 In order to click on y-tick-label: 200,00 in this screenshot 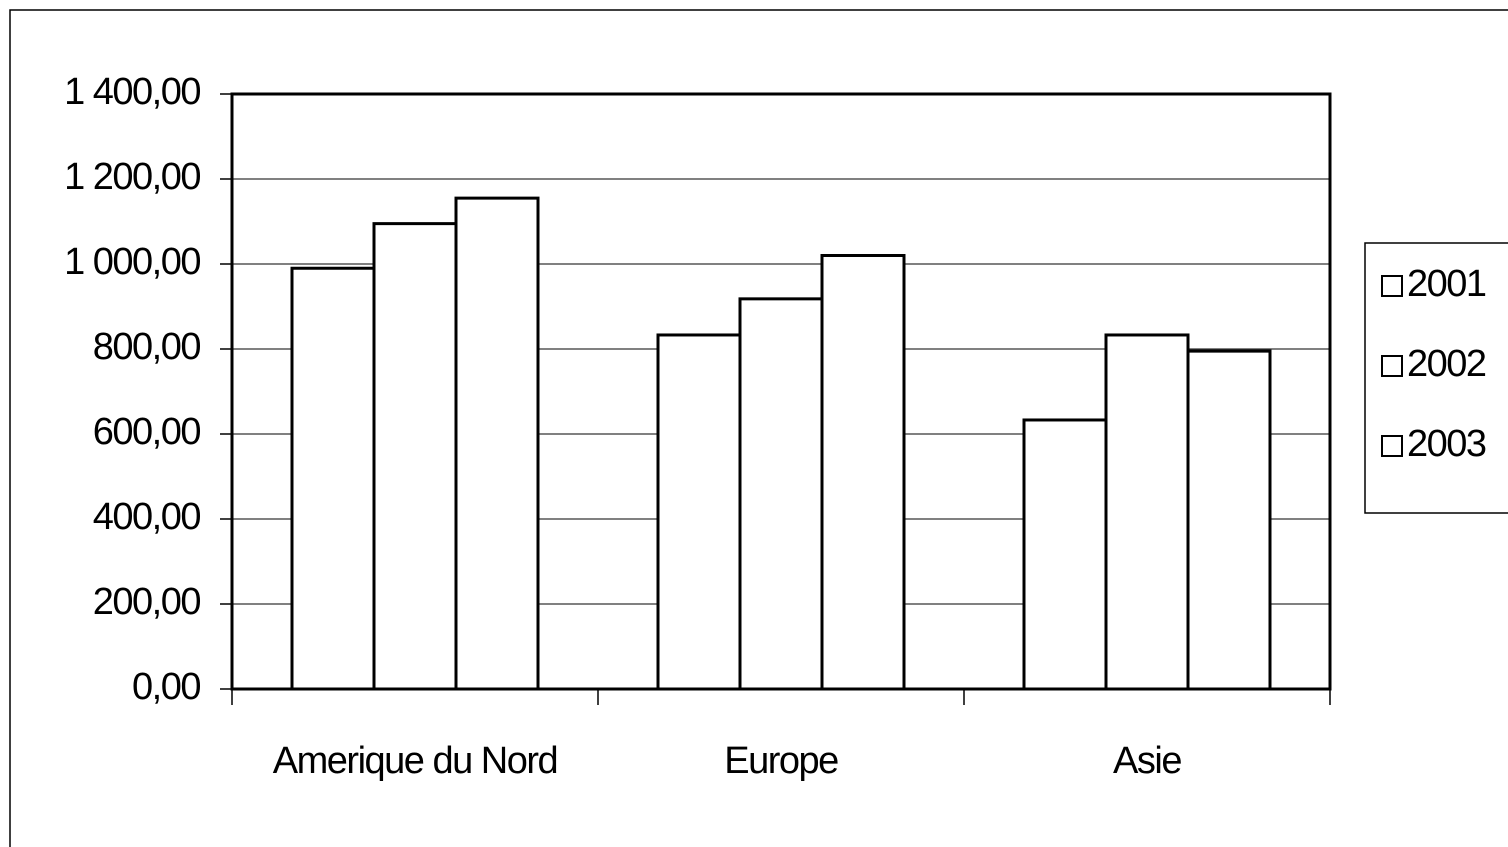, I will do `click(147, 602)`.